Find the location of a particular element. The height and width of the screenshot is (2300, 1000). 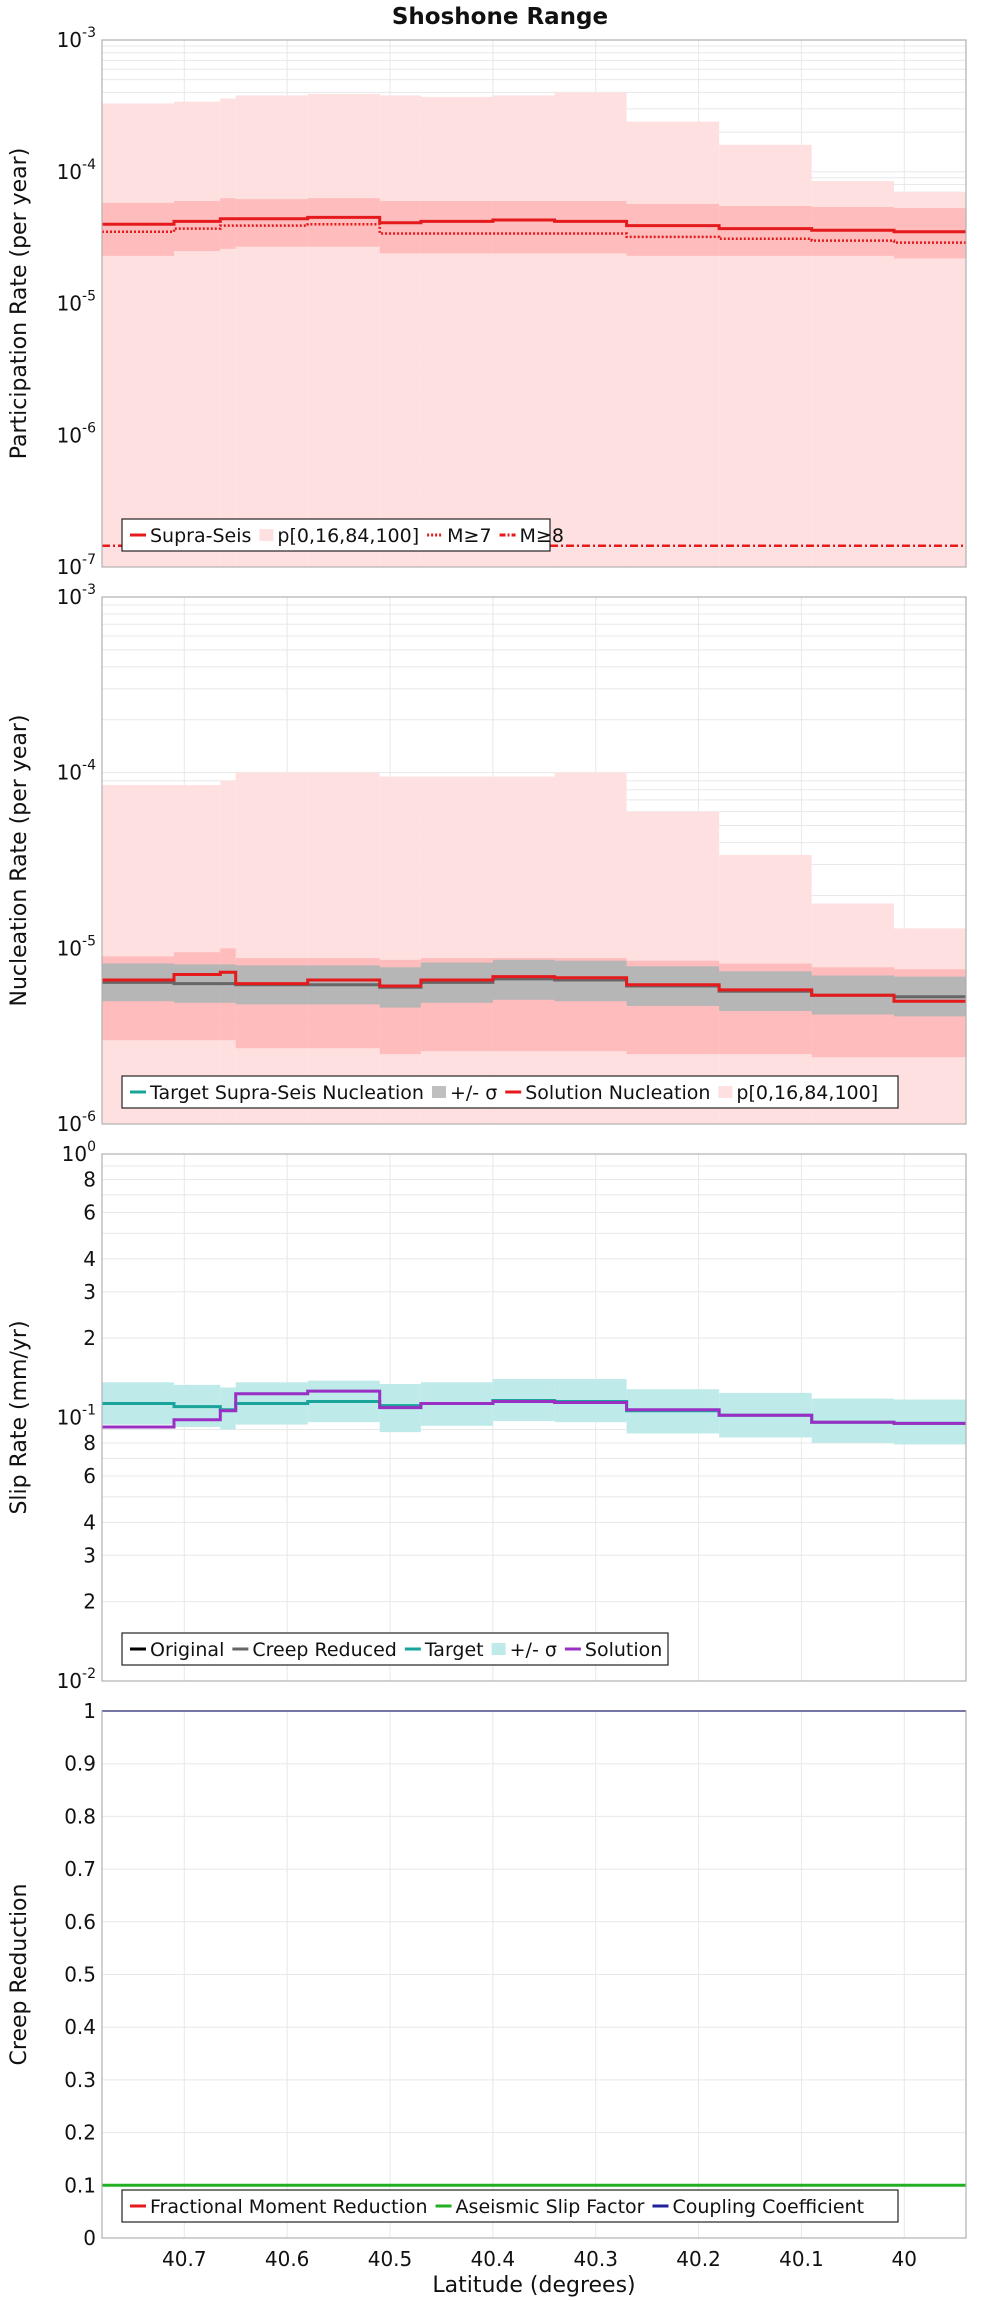

legend-label-3-2: Coupling Coefficient is located at coordinates (768, 2207).